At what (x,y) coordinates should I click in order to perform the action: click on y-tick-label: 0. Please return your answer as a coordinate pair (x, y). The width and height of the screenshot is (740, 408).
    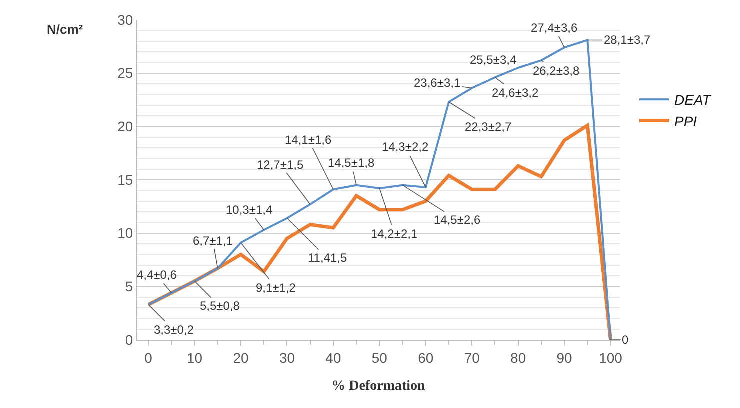
    Looking at the image, I should click on (129, 340).